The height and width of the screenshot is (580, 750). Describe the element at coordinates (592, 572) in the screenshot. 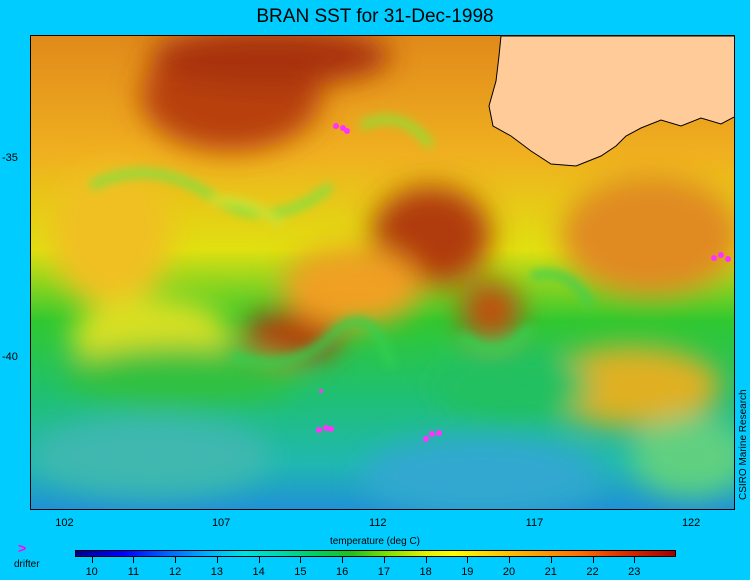

I see `colorbar-tick-label: 22` at that location.